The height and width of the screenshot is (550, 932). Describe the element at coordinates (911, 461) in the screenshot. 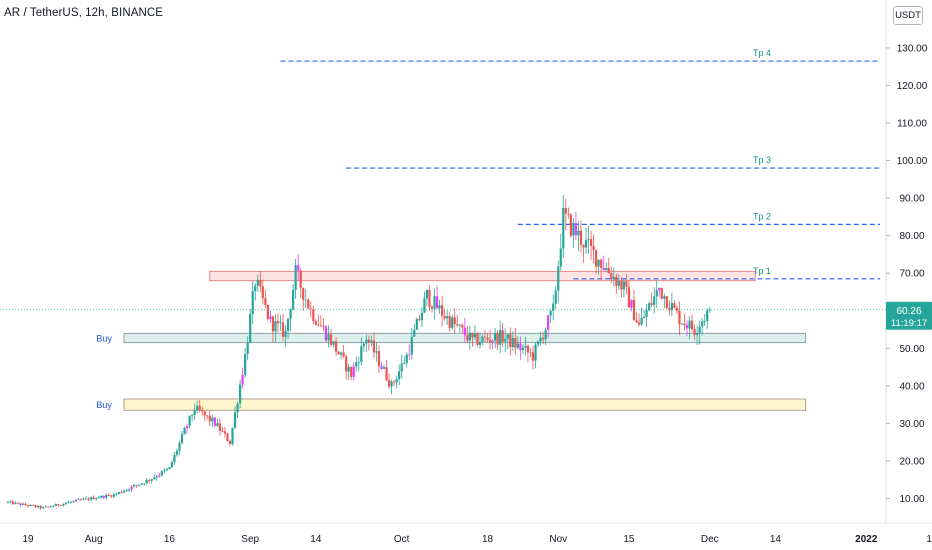

I see `y-tick-label: 20.00` at that location.